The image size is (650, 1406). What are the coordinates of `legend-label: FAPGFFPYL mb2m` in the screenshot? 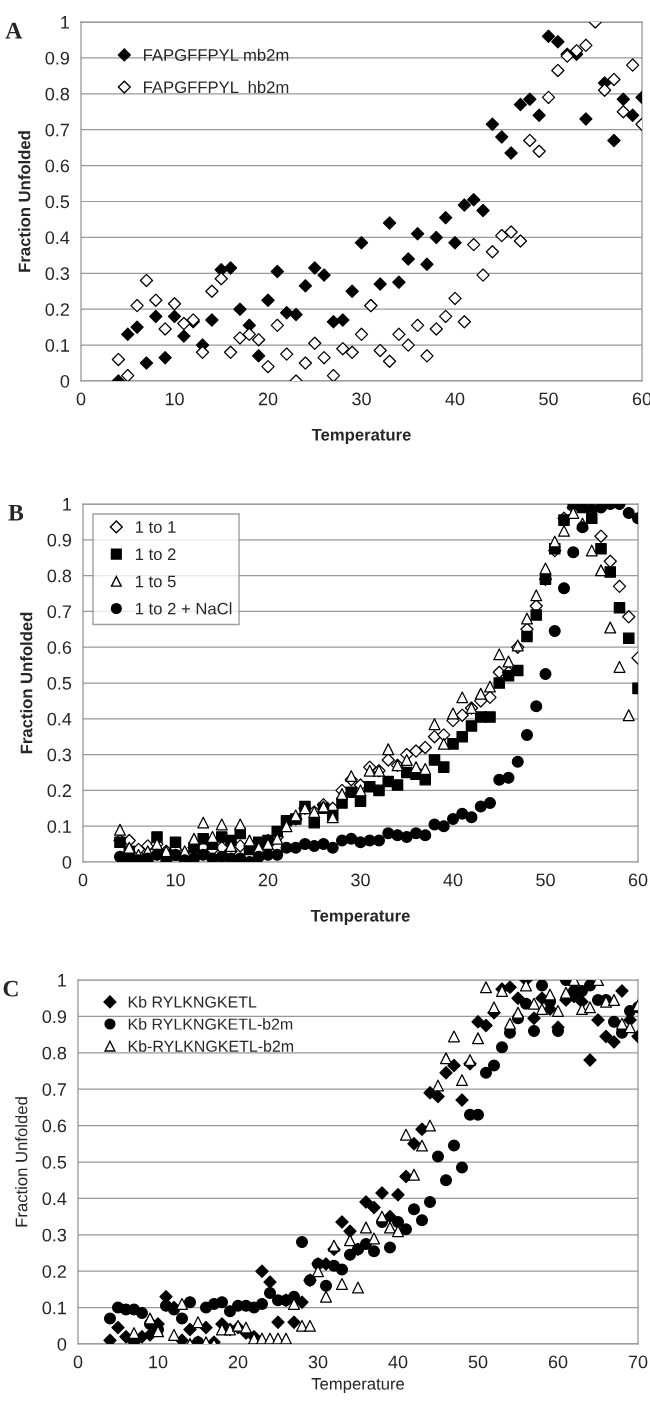 It's located at (216, 54).